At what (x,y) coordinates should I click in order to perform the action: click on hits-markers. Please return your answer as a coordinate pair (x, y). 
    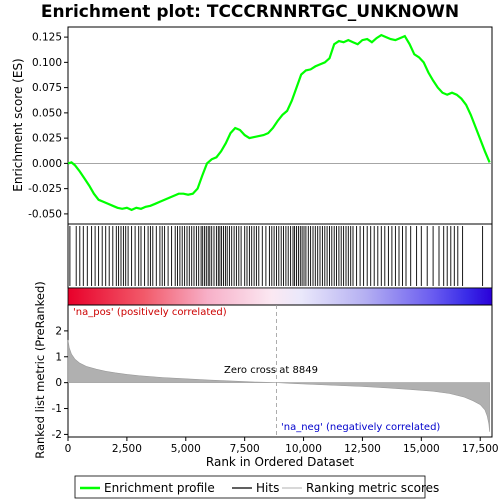
    Looking at the image, I should click on (276, 256).